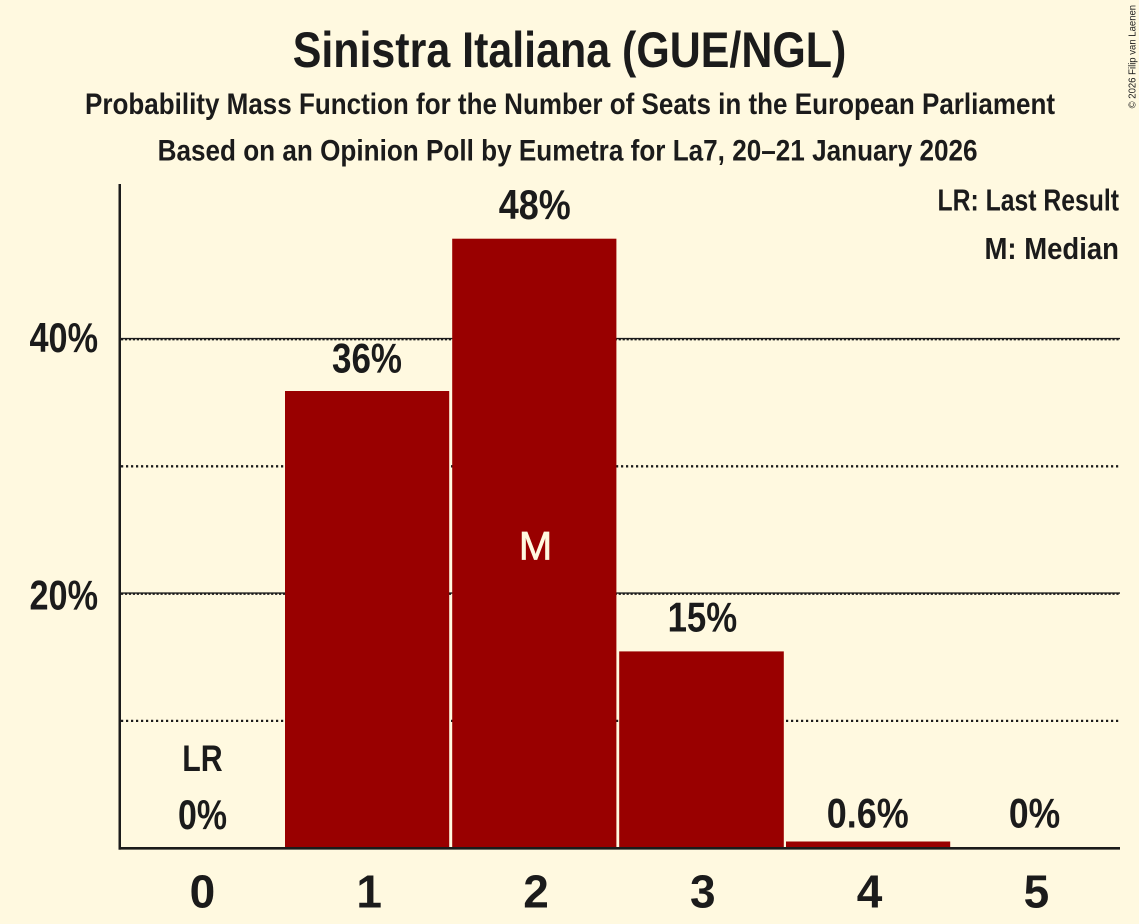 This screenshot has width=1139, height=924. What do you see at coordinates (369, 892) in the screenshot?
I see `svg-text: 1` at bounding box center [369, 892].